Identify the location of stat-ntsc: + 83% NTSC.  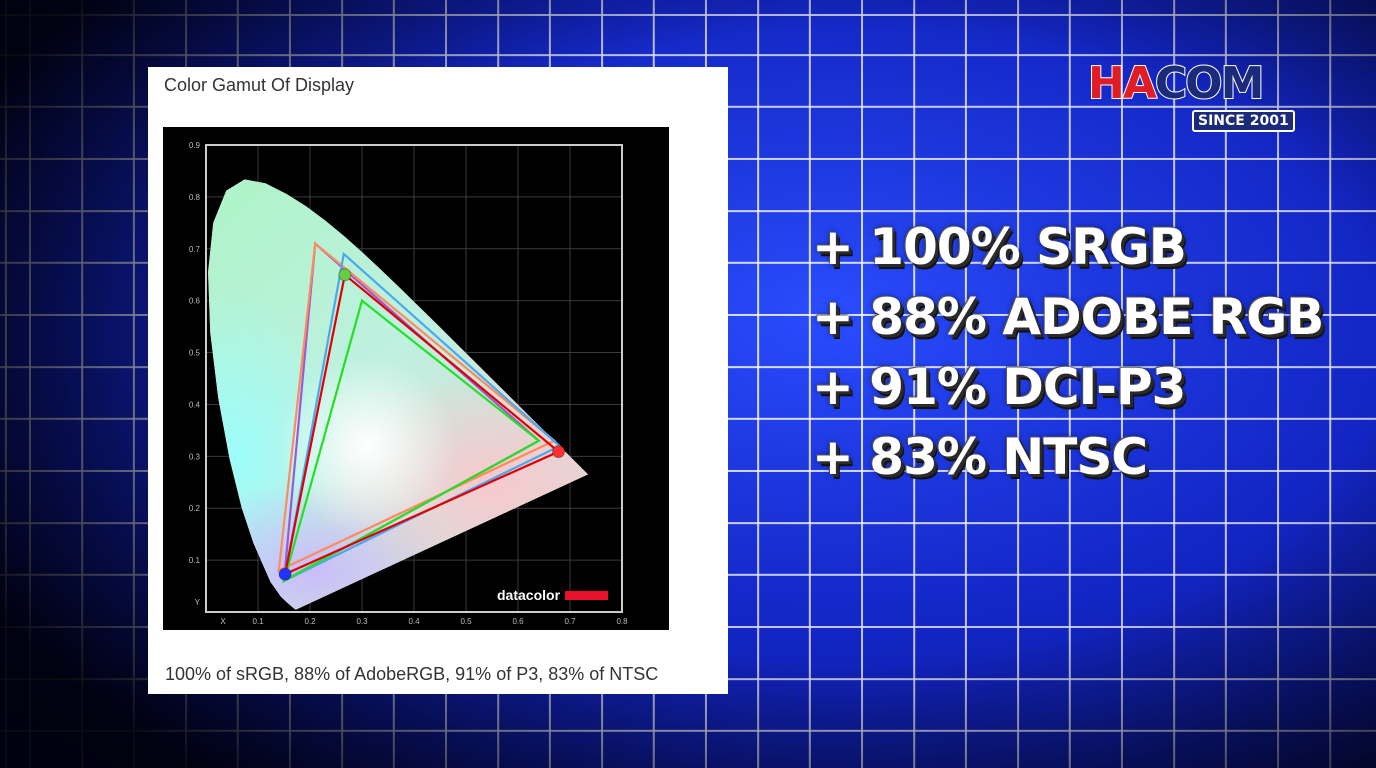
(980, 457).